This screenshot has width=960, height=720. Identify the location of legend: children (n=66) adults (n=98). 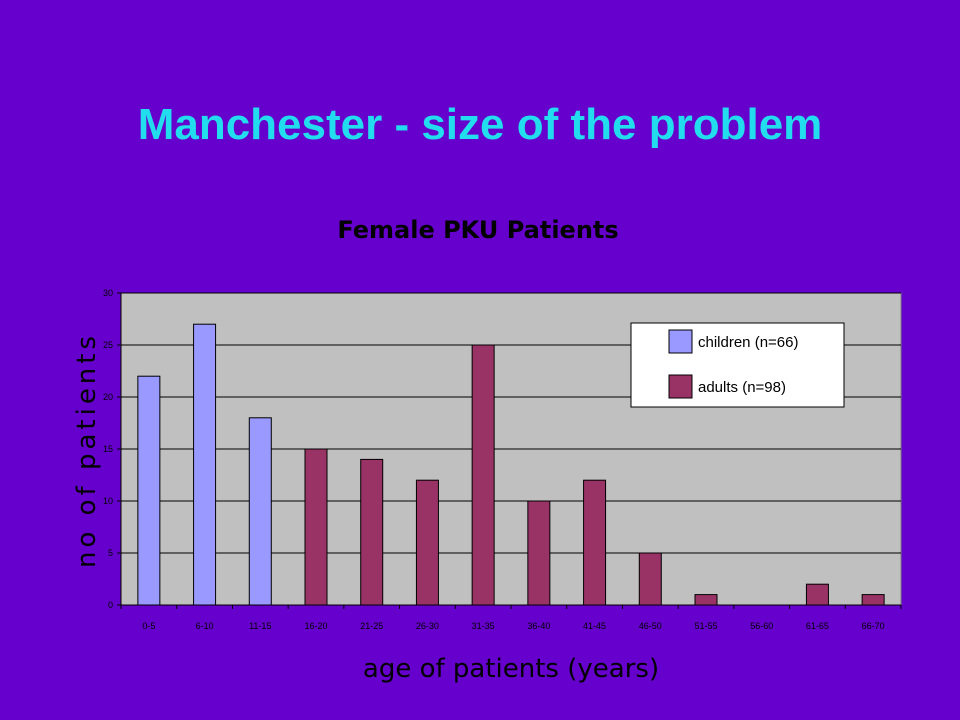
(737, 365).